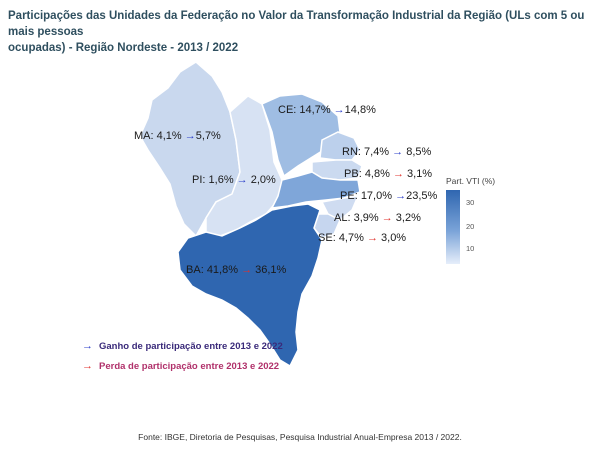 The width and height of the screenshot is (600, 454). I want to click on label-MA-2022: 5,7%, so click(208, 136).